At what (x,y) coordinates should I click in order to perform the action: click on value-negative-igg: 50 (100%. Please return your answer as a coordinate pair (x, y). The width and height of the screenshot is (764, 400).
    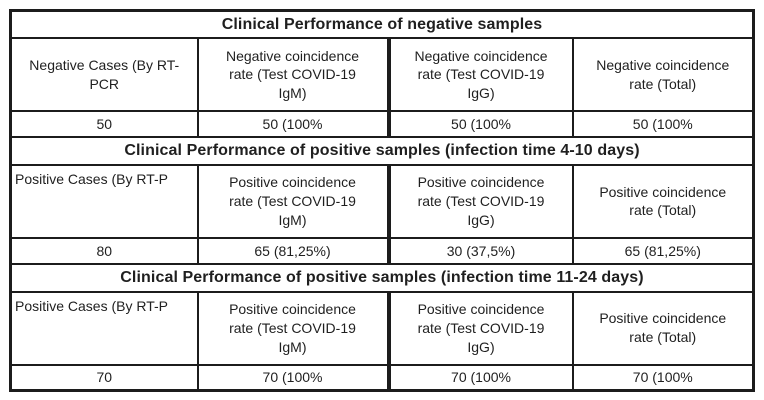
    Looking at the image, I should click on (480, 124).